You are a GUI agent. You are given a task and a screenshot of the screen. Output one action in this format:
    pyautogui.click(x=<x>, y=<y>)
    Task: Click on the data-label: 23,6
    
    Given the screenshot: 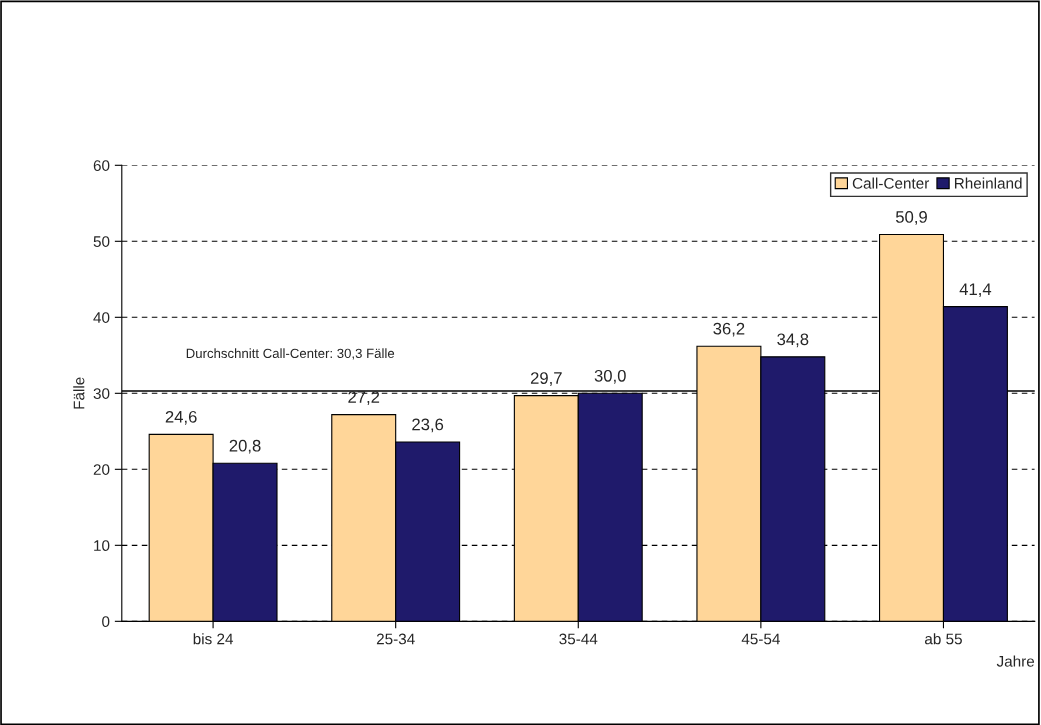 What is the action you would take?
    pyautogui.click(x=428, y=425)
    